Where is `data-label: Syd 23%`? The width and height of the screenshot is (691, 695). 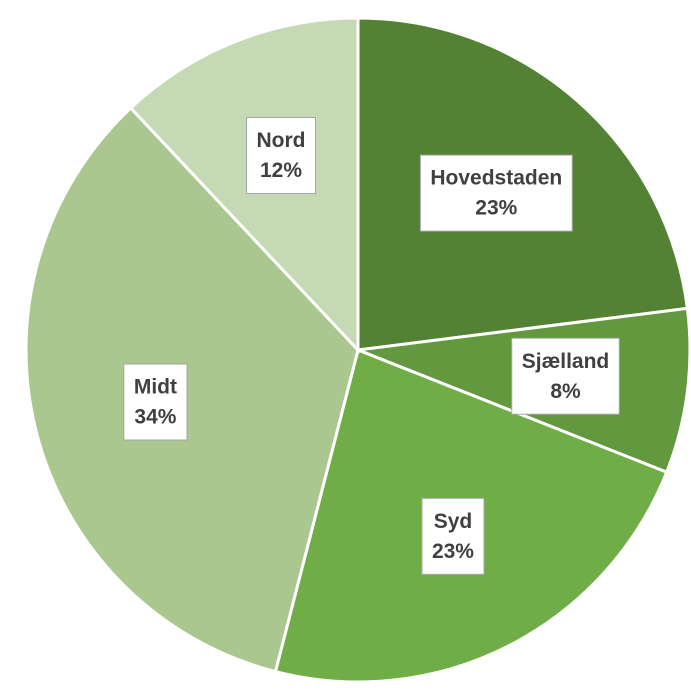
data-label: Syd 23% is located at coordinates (453, 536).